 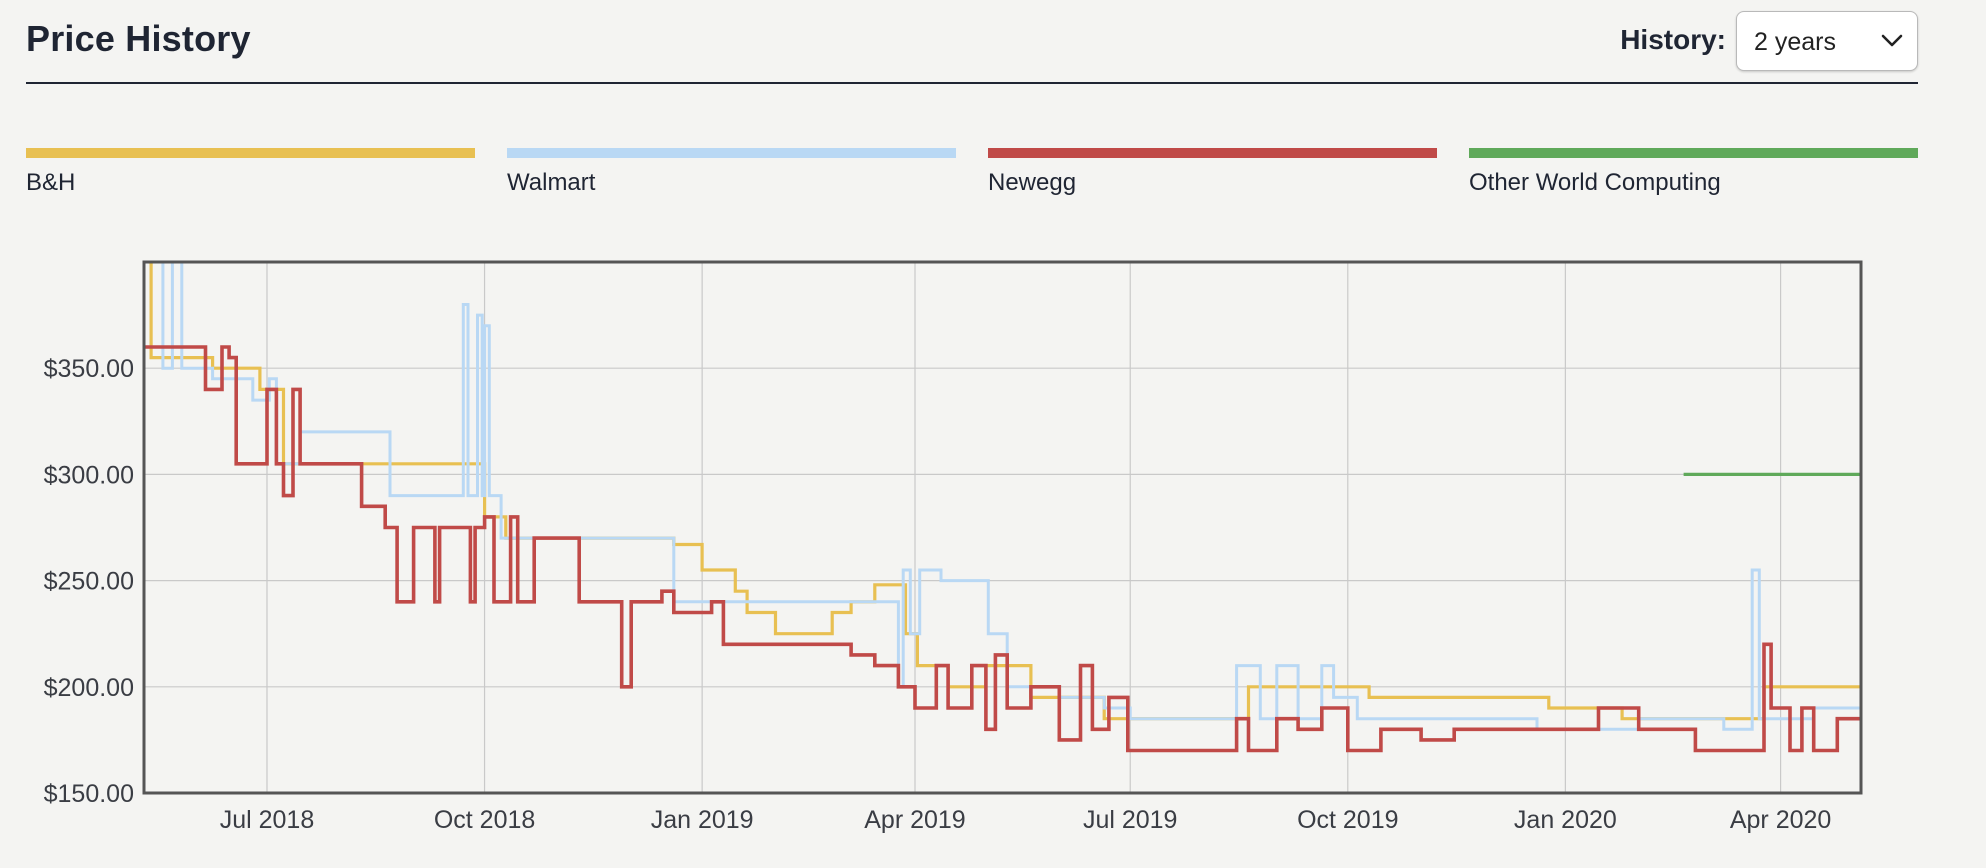 What do you see at coordinates (1780, 820) in the screenshot?
I see `x-tick-label: Apr 2020` at bounding box center [1780, 820].